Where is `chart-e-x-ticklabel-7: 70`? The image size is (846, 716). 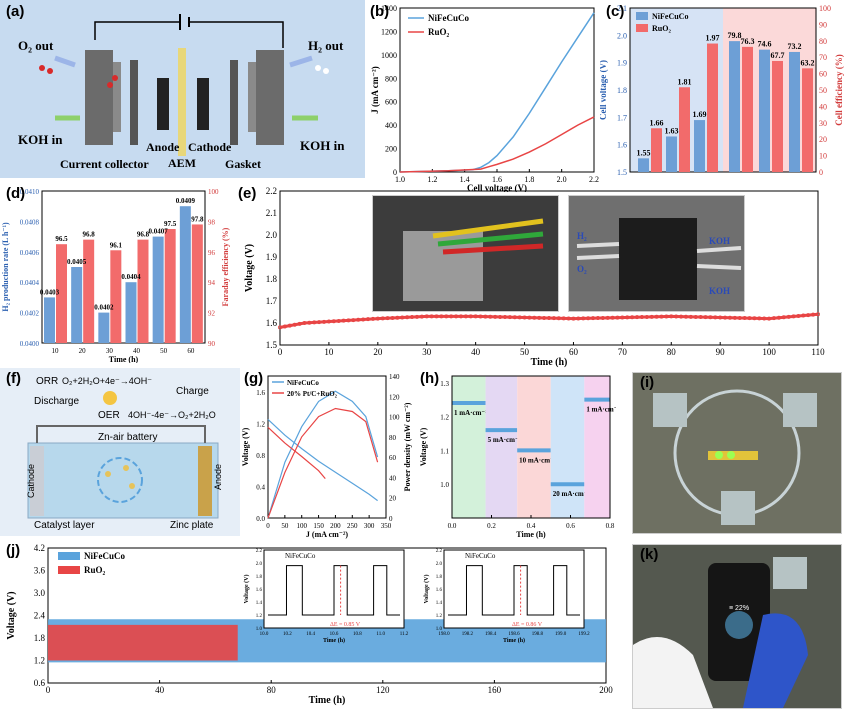
chart-e-x-ticklabel-7: 70 is located at coordinates (623, 352).